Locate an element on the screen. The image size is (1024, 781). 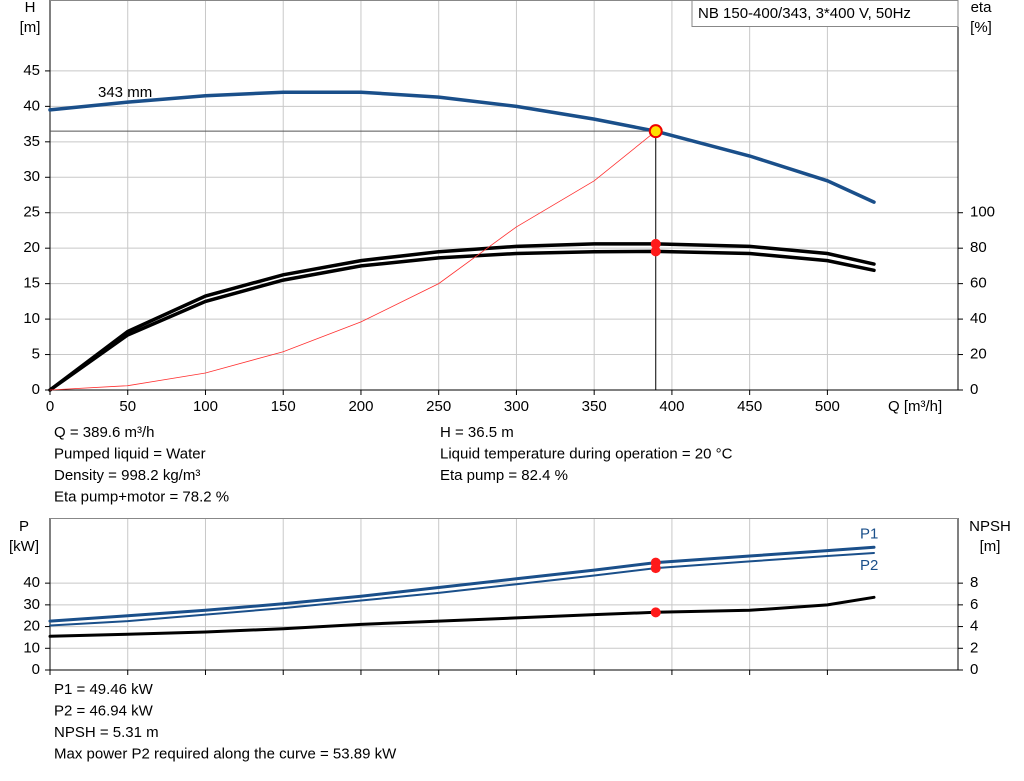
x-tick-label: 0 is located at coordinates (50, 406).